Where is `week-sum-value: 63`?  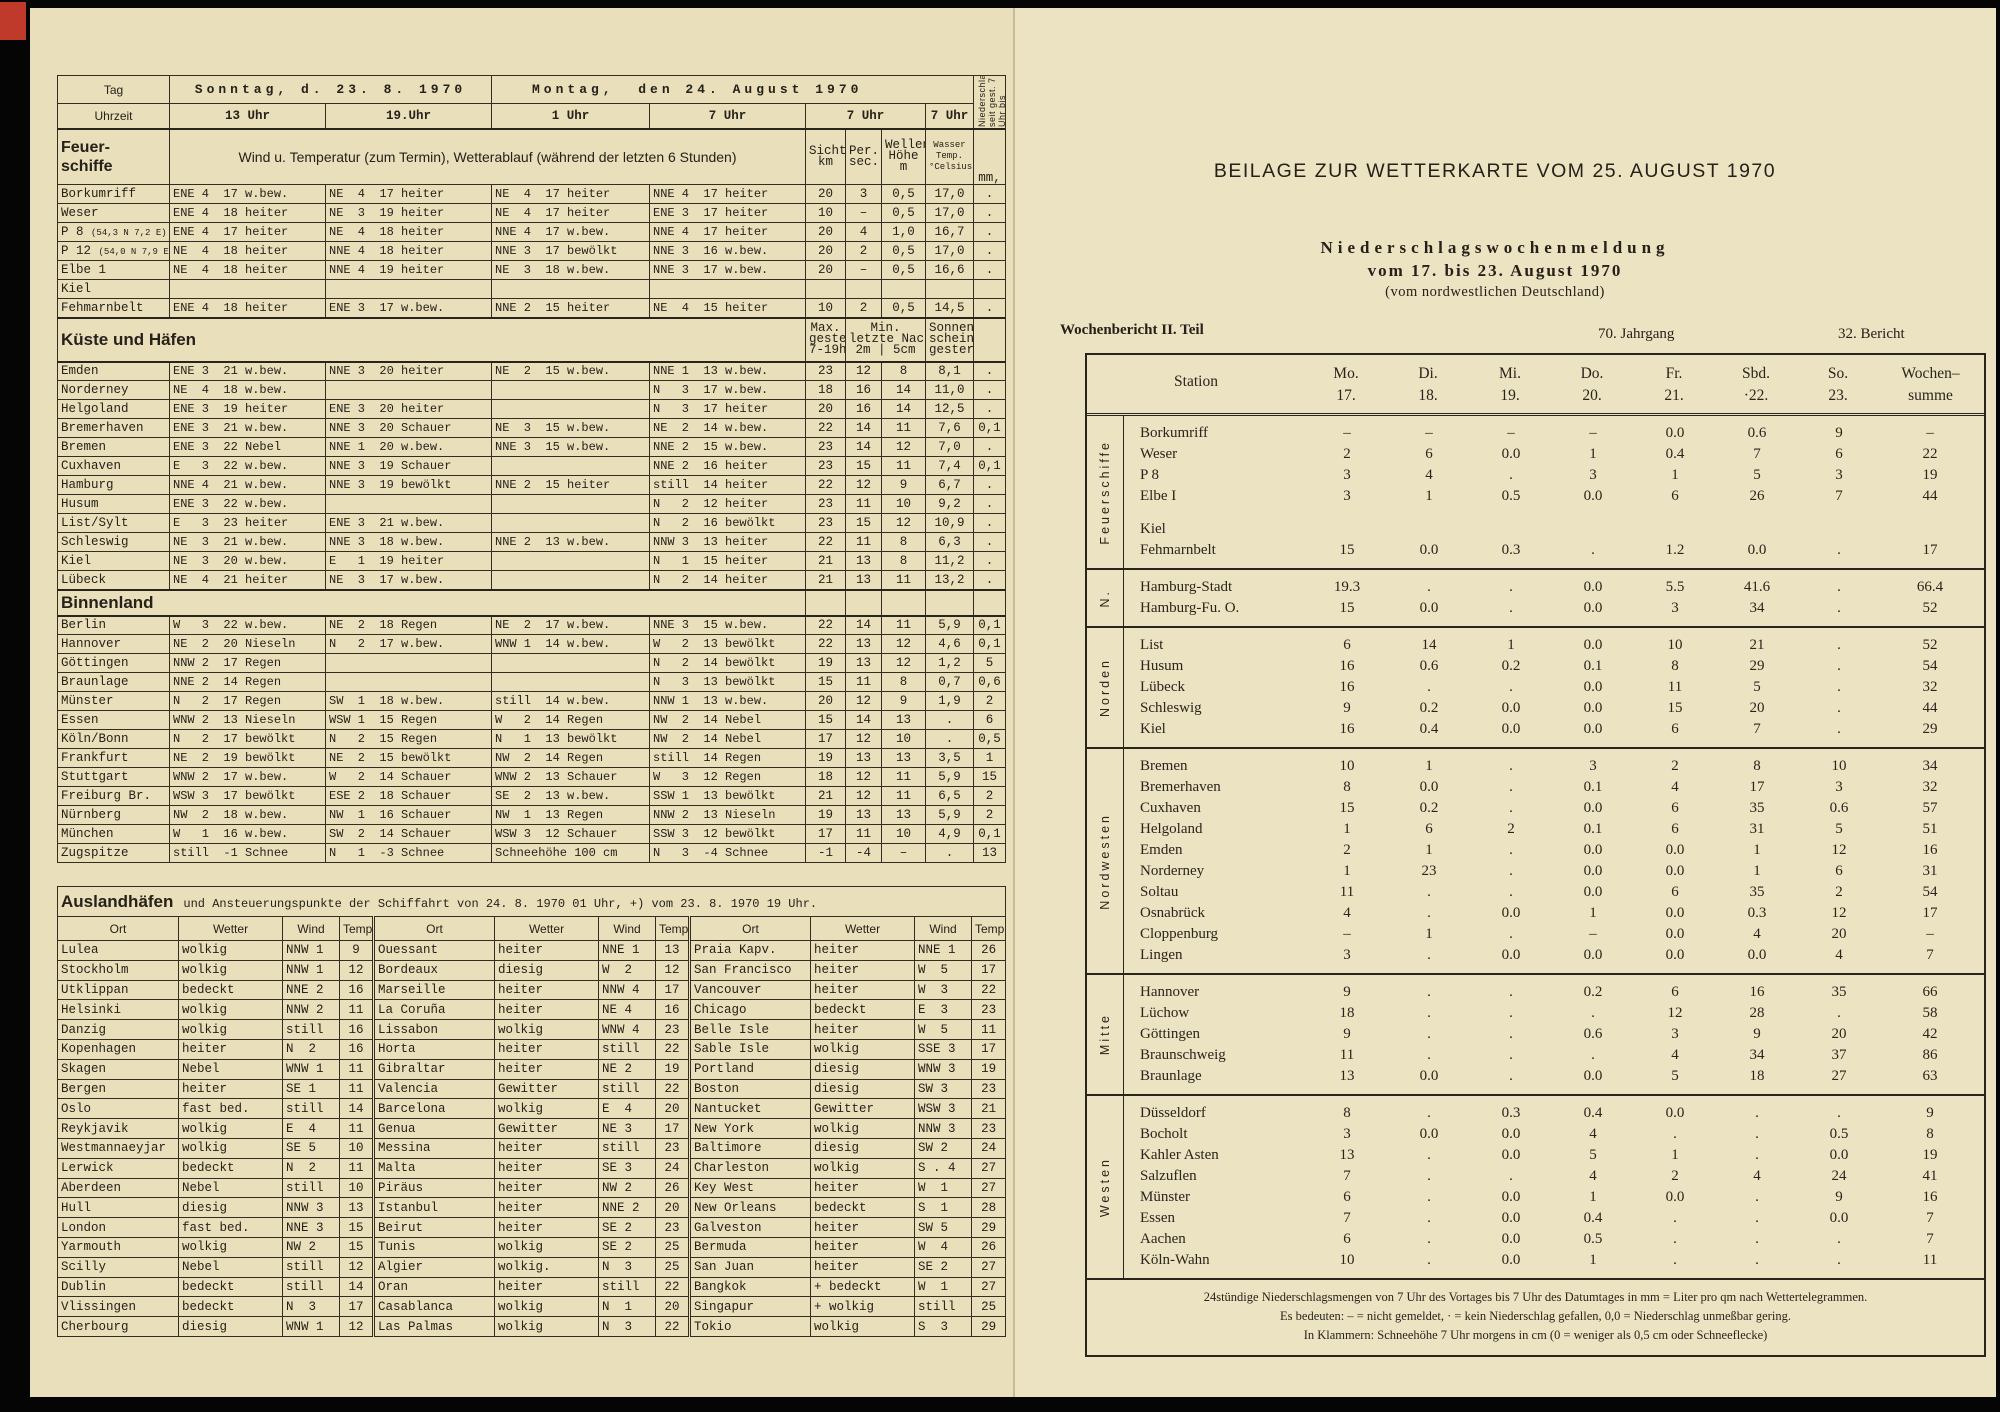
week-sum-value: 63 is located at coordinates (1930, 1076).